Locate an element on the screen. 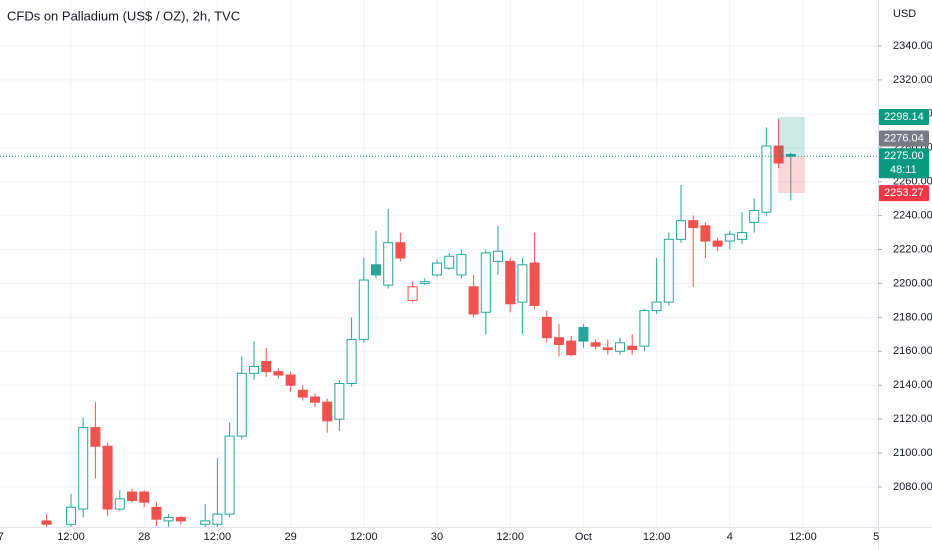 This screenshot has width=932, height=550. price-labels: 2298.14 2276.04 2253.27 2275.00 48:11 is located at coordinates (904, 155).